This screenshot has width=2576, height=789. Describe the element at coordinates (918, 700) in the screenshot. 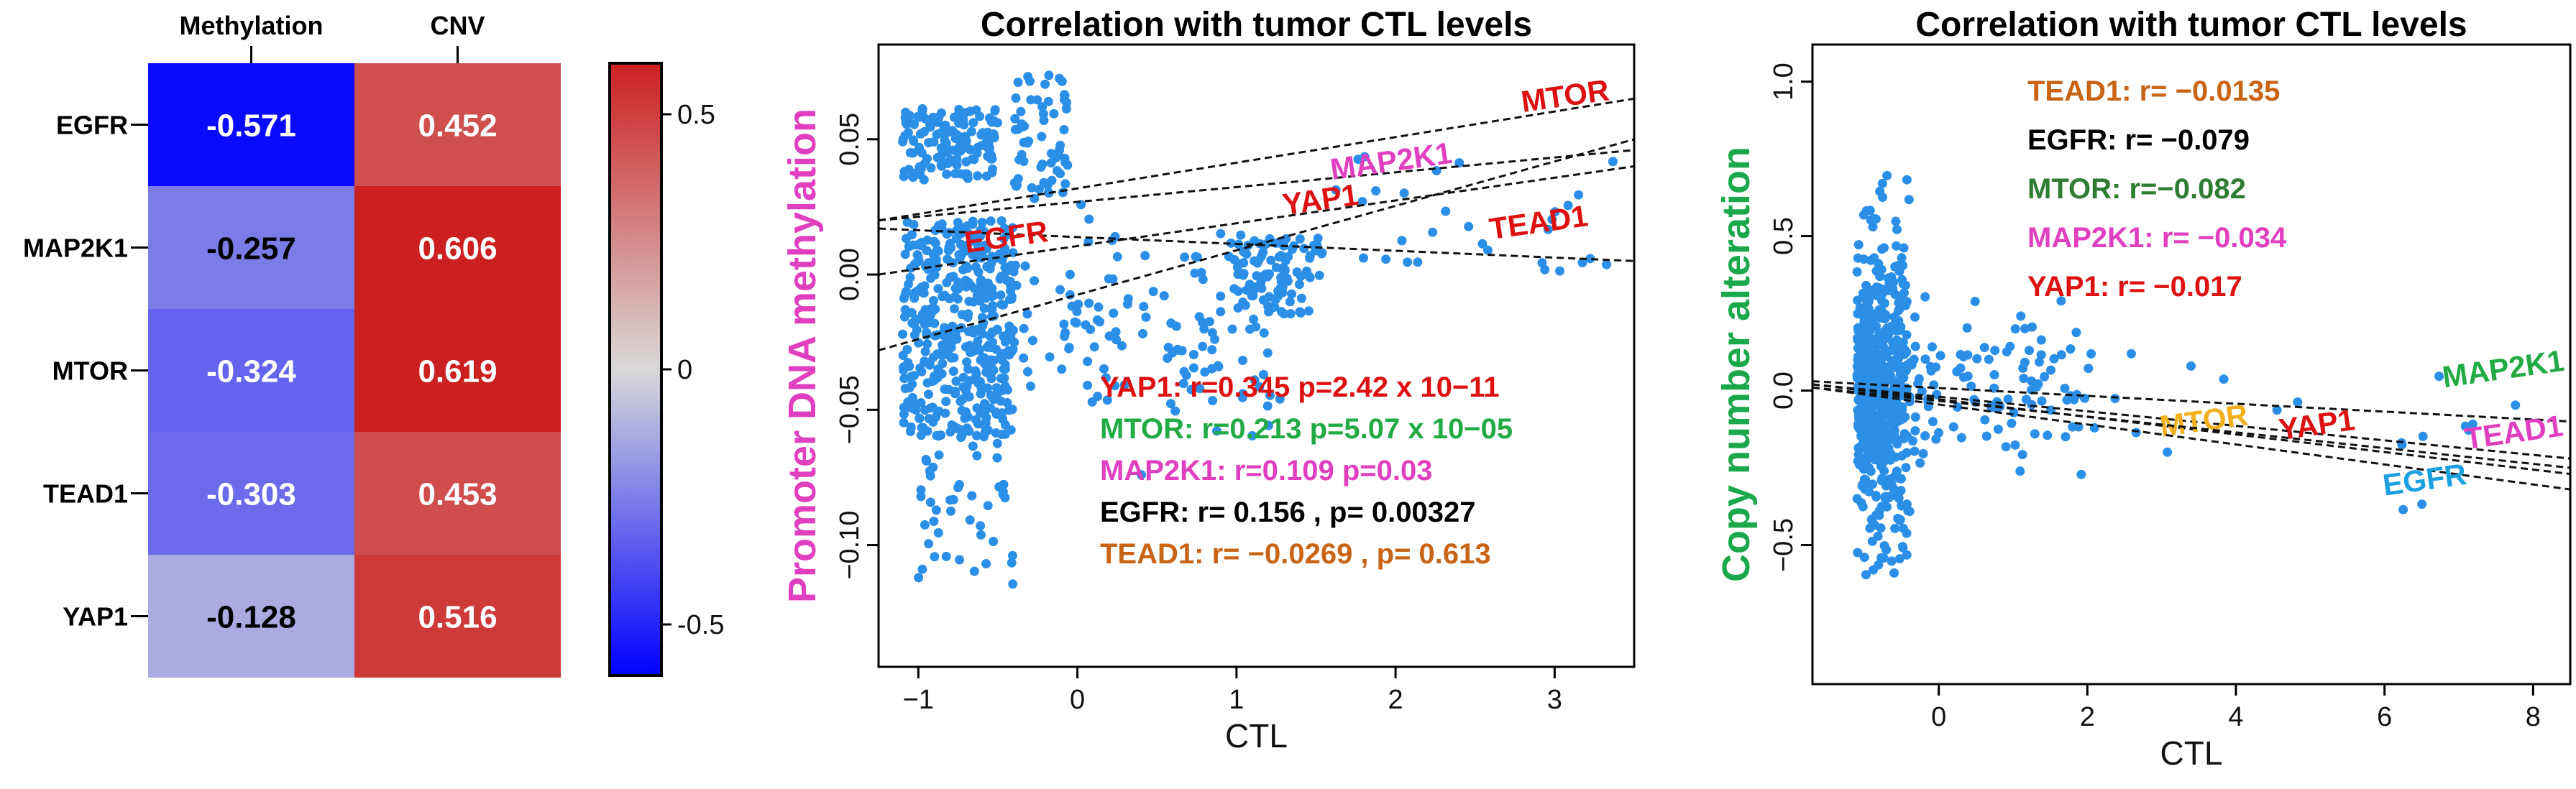

I see `x-tick-label: −1` at that location.